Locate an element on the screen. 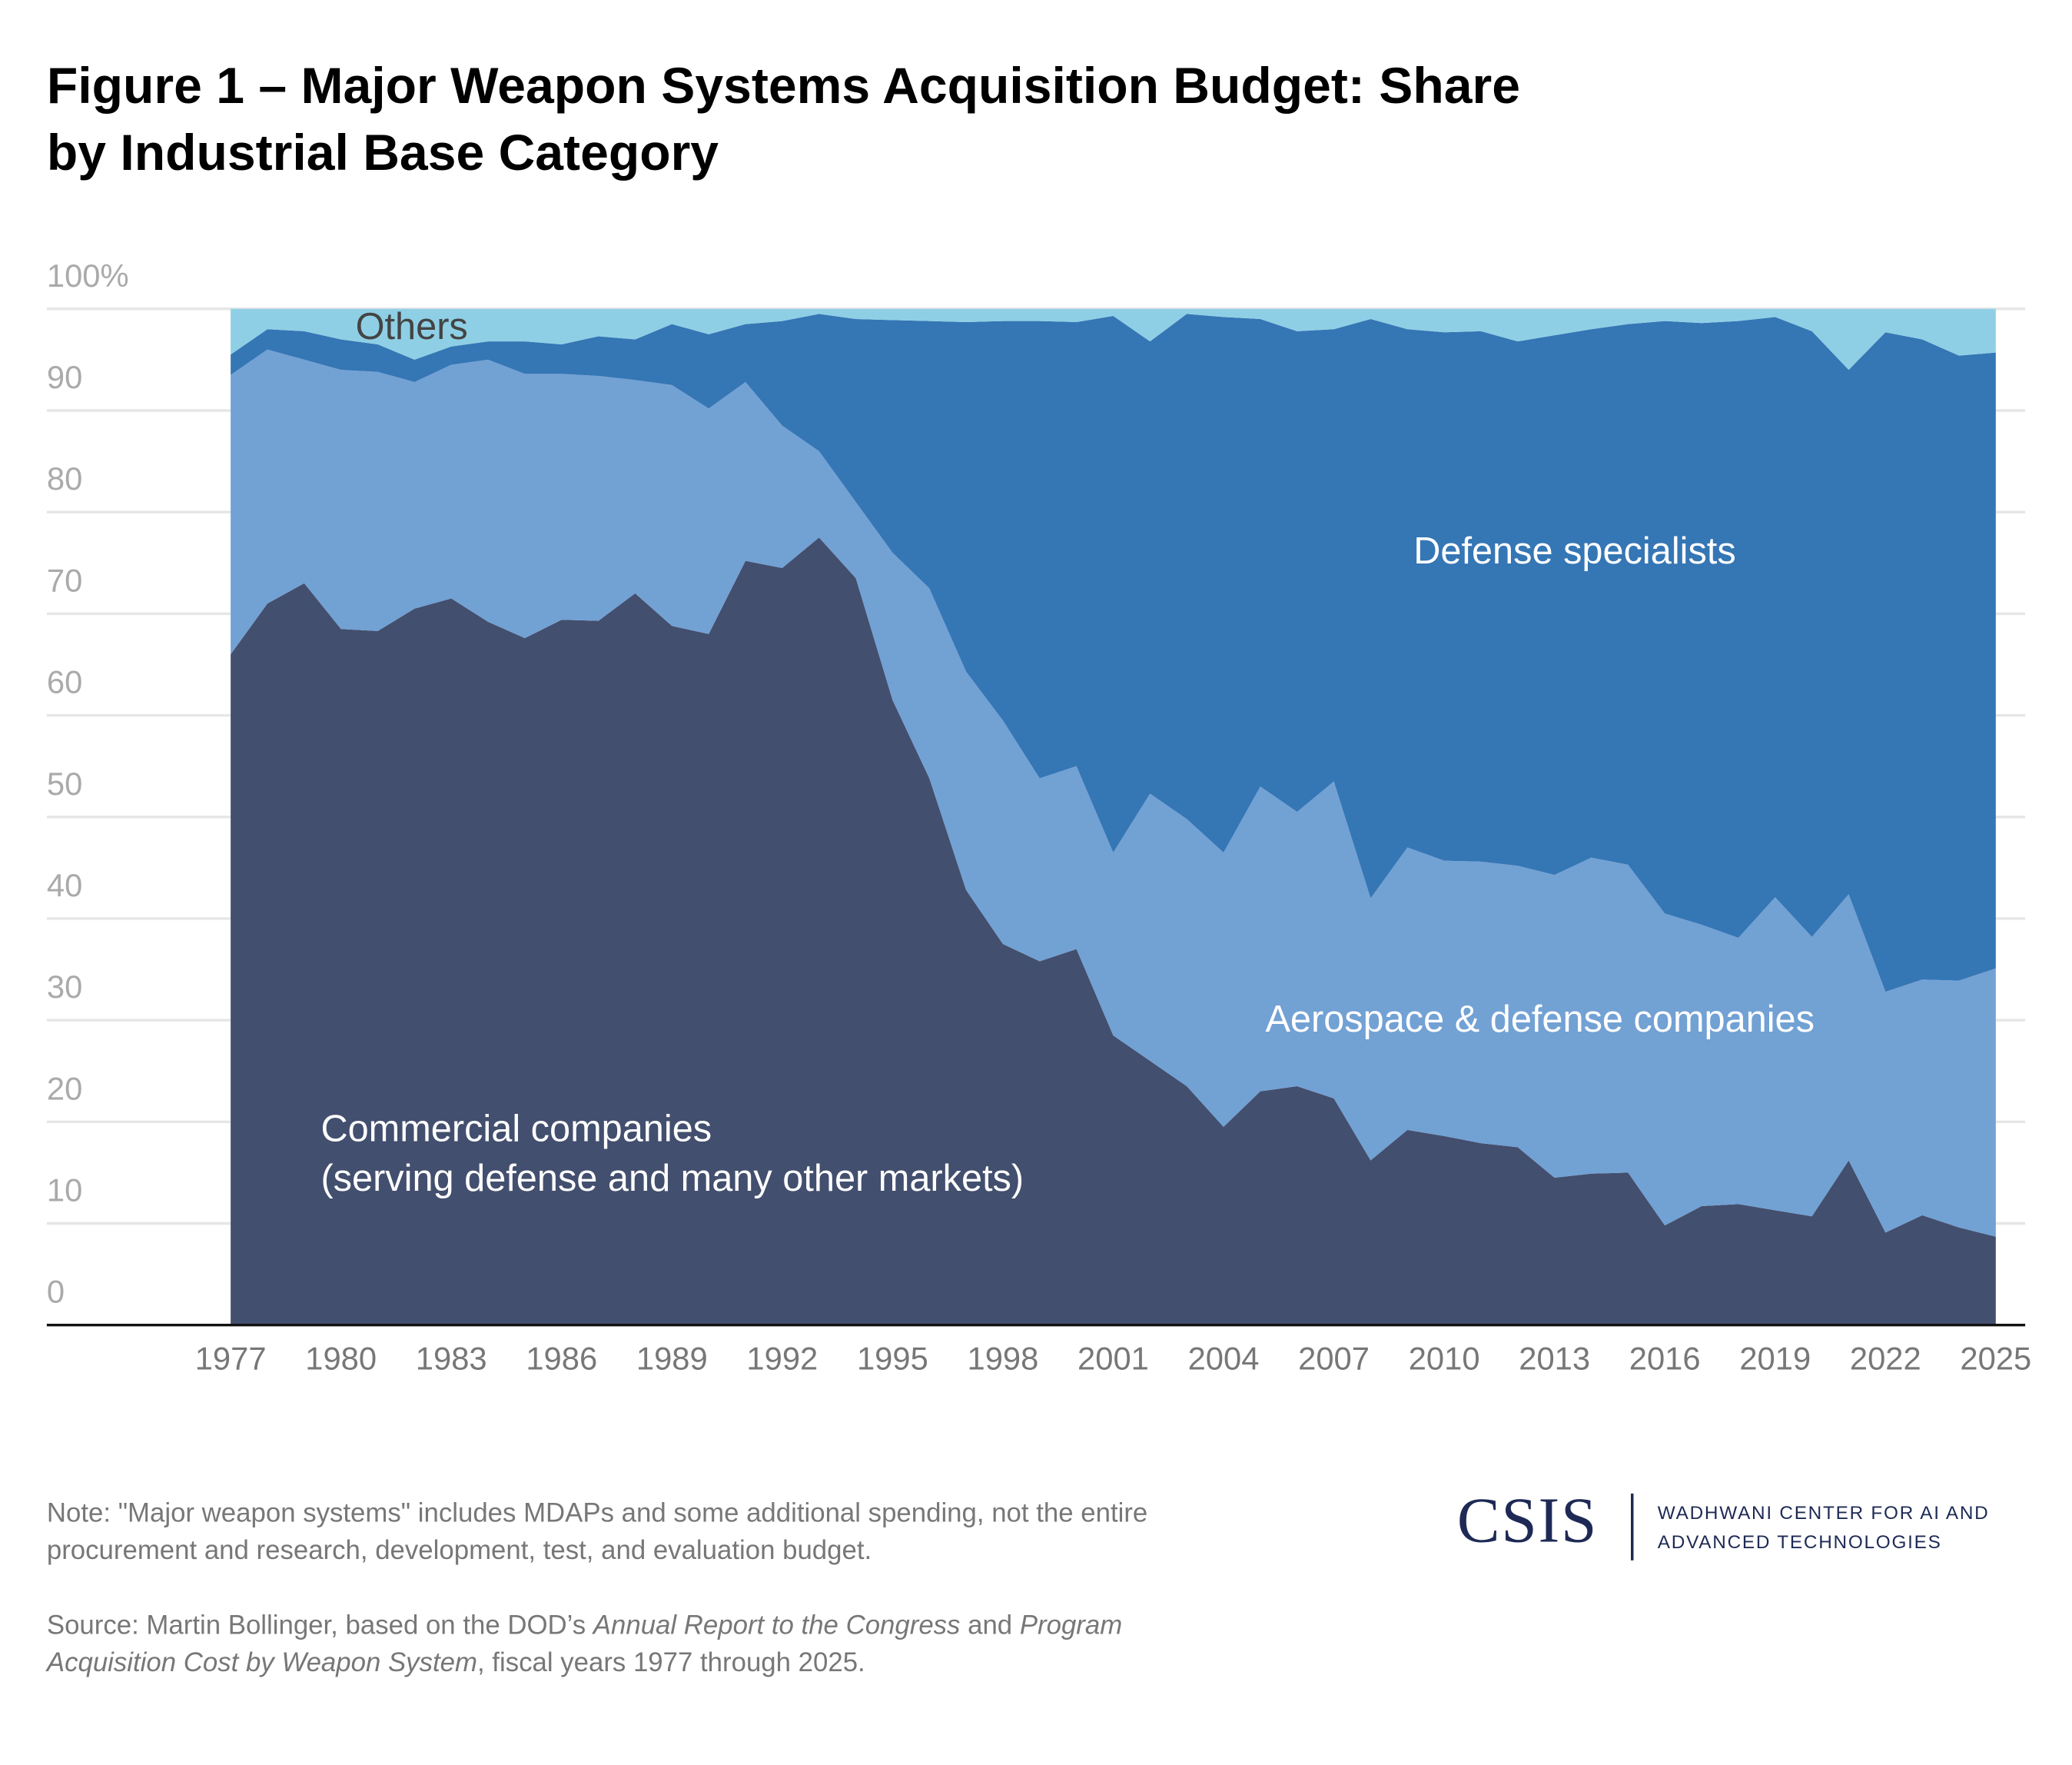 Image resolution: width=2072 pixels, height=1765 pixels. x-tick-label: 2001 is located at coordinates (1113, 1359).